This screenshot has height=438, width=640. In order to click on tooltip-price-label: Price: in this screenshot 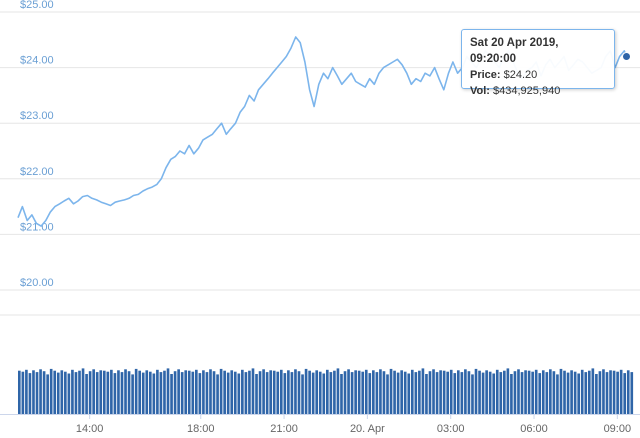, I will do `click(485, 75)`.